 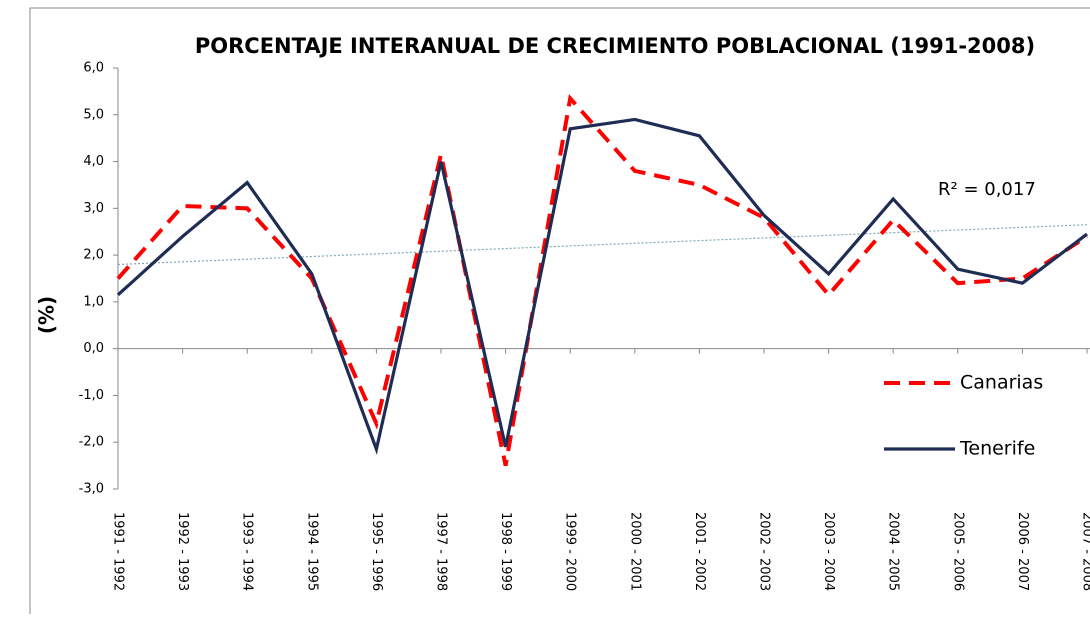 What do you see at coordinates (93, 301) in the screenshot?
I see `y-tick-label: 1,0` at bounding box center [93, 301].